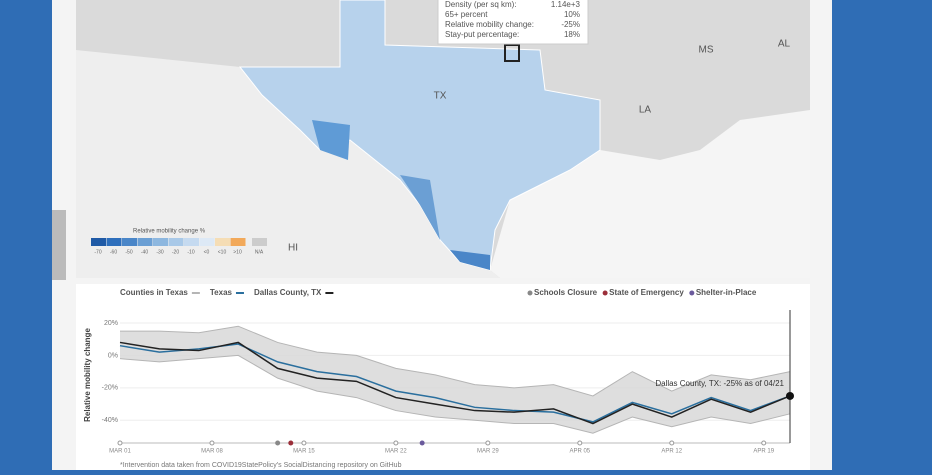 The width and height of the screenshot is (932, 475). What do you see at coordinates (304, 452) in the screenshot?
I see `x-tick-label: MAR 15` at bounding box center [304, 452].